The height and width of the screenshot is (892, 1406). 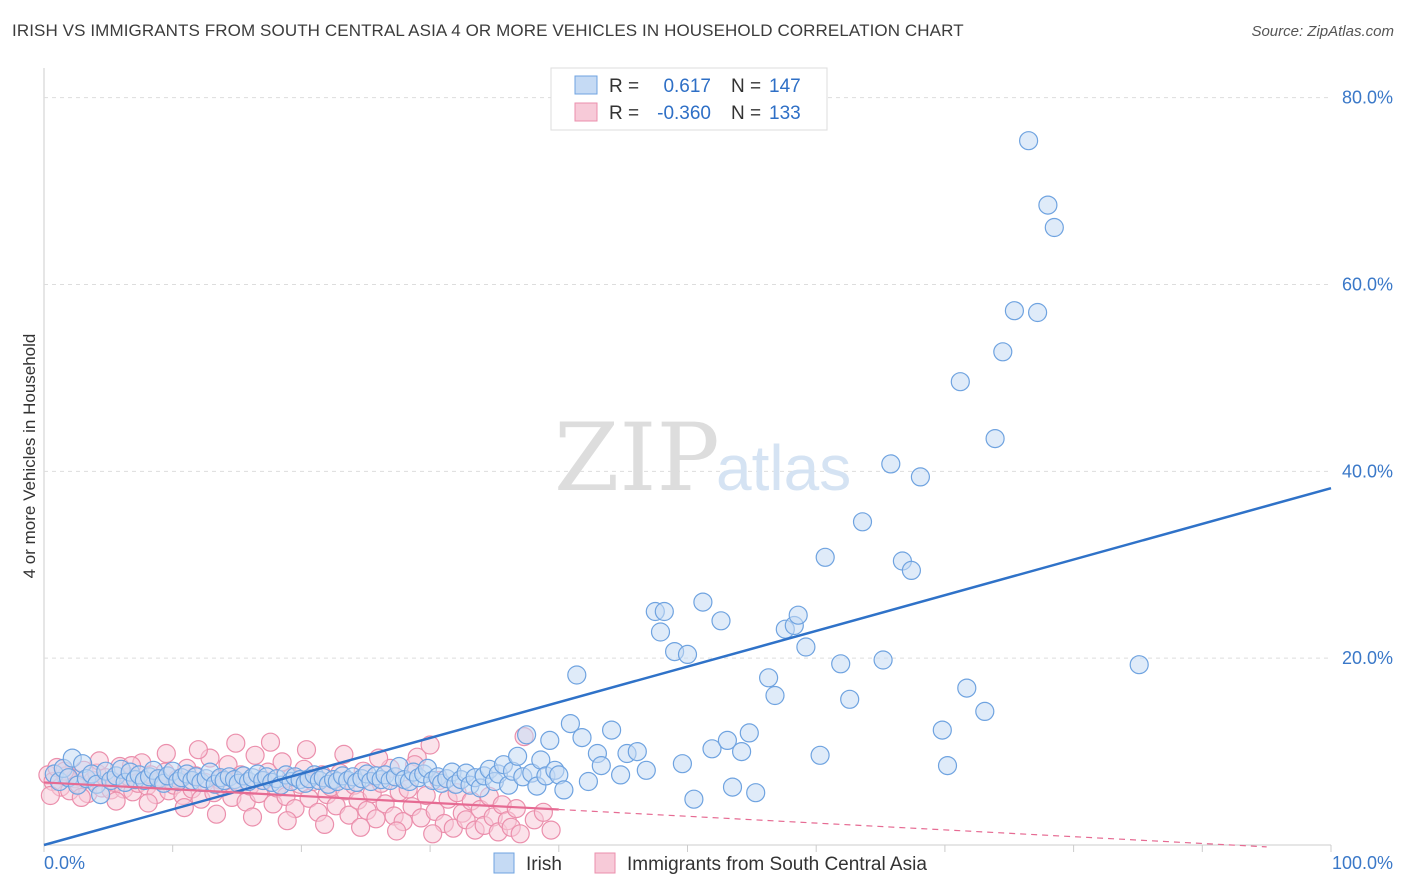 I want to click on y-tick-label: 20.0%, so click(x=1367, y=658).